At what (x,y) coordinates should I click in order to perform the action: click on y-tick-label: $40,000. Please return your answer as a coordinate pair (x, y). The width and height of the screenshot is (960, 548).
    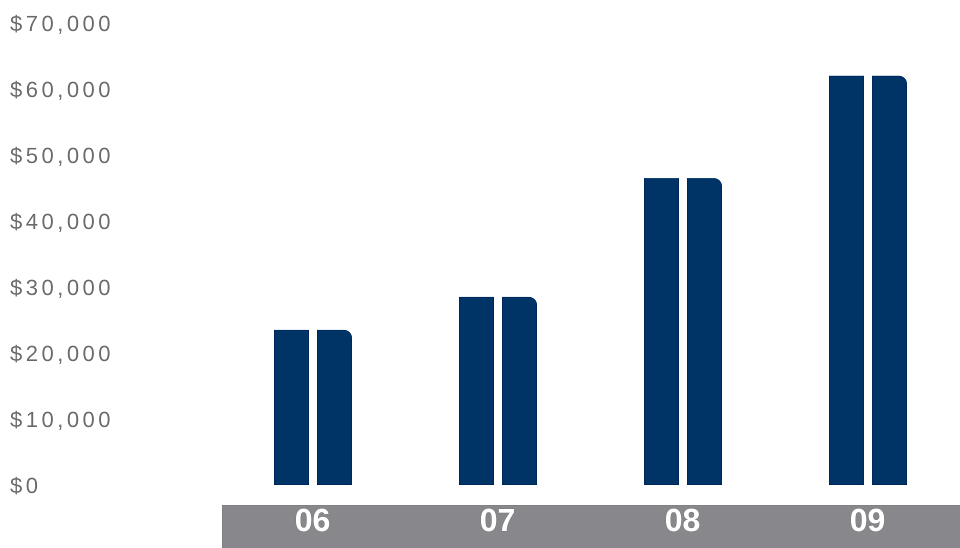
    Looking at the image, I should click on (62, 221).